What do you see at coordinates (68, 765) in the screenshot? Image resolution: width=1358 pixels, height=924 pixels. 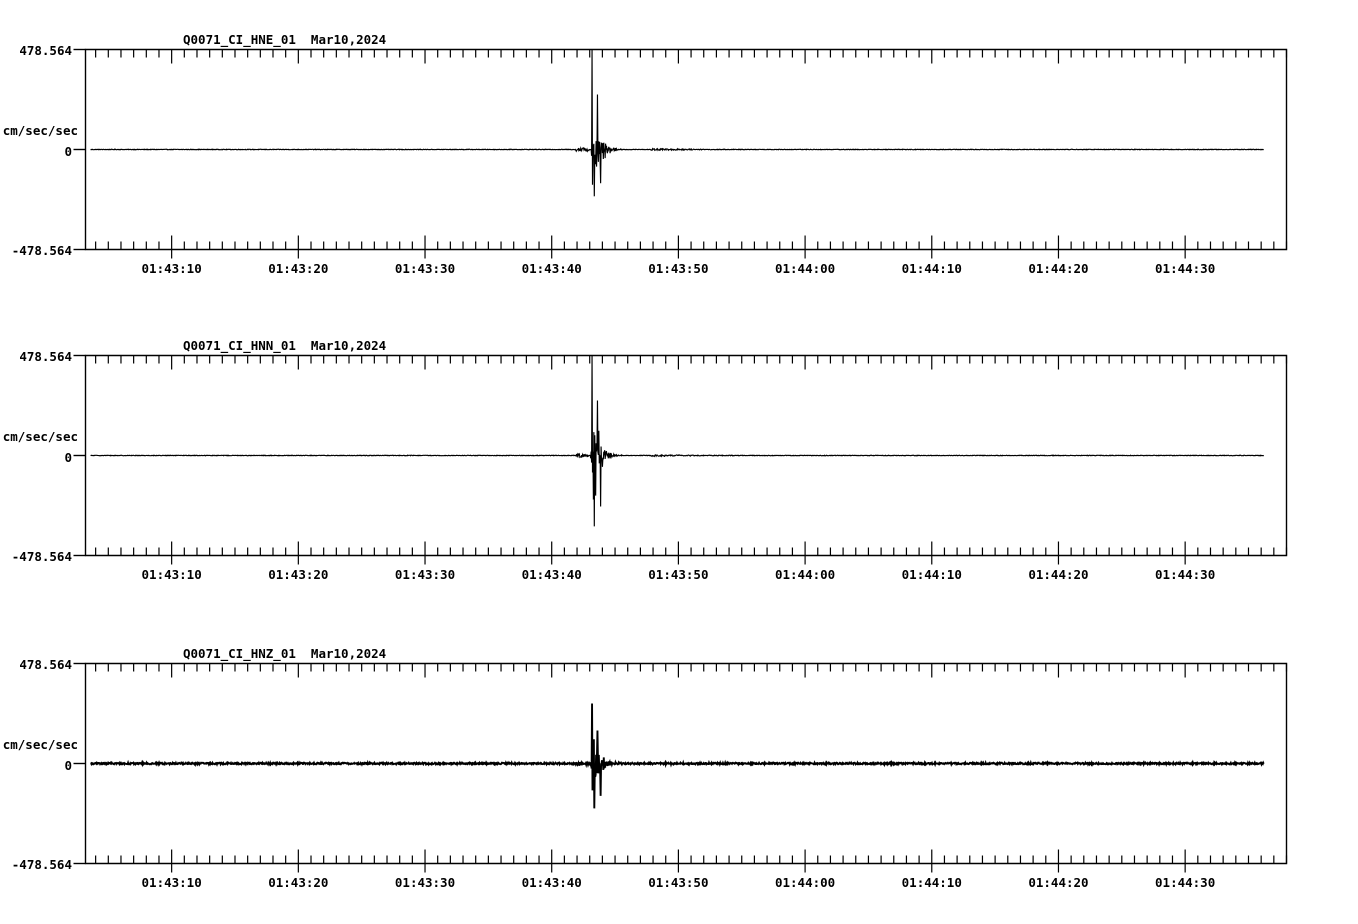 I see `y-axis-zero-label-hnz: 0` at bounding box center [68, 765].